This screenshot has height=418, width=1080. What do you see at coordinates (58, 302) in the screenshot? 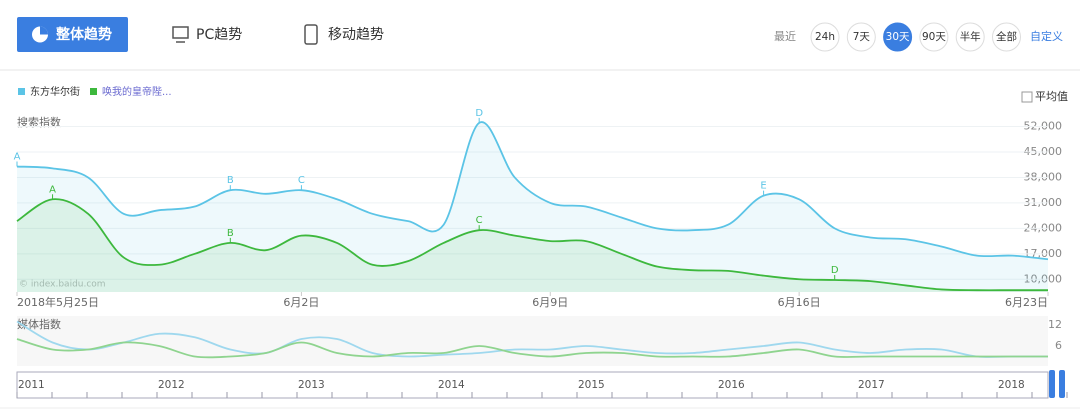
I see `x-tick-label: 2018年5月25日` at bounding box center [58, 302].